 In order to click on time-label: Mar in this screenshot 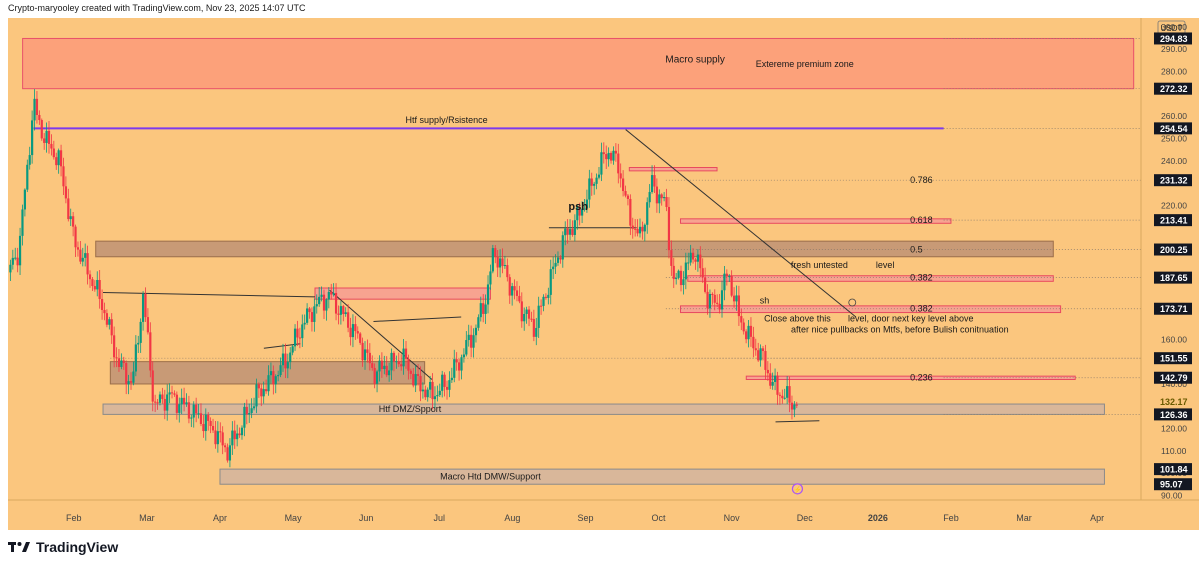, I will do `click(147, 518)`.